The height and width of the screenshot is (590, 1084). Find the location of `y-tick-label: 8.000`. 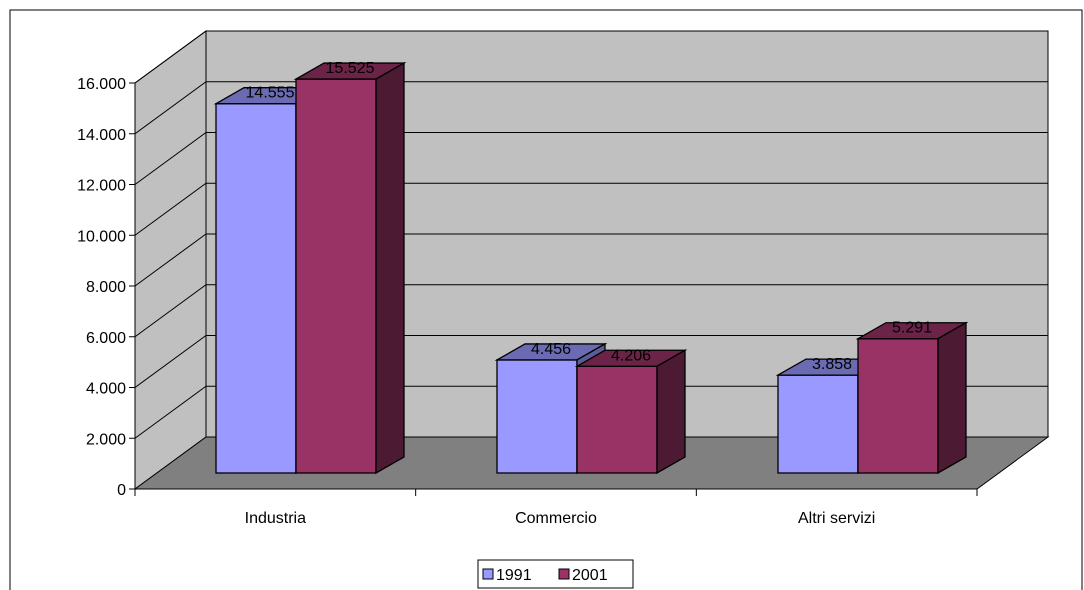

y-tick-label: 8.000 is located at coordinates (106, 287).